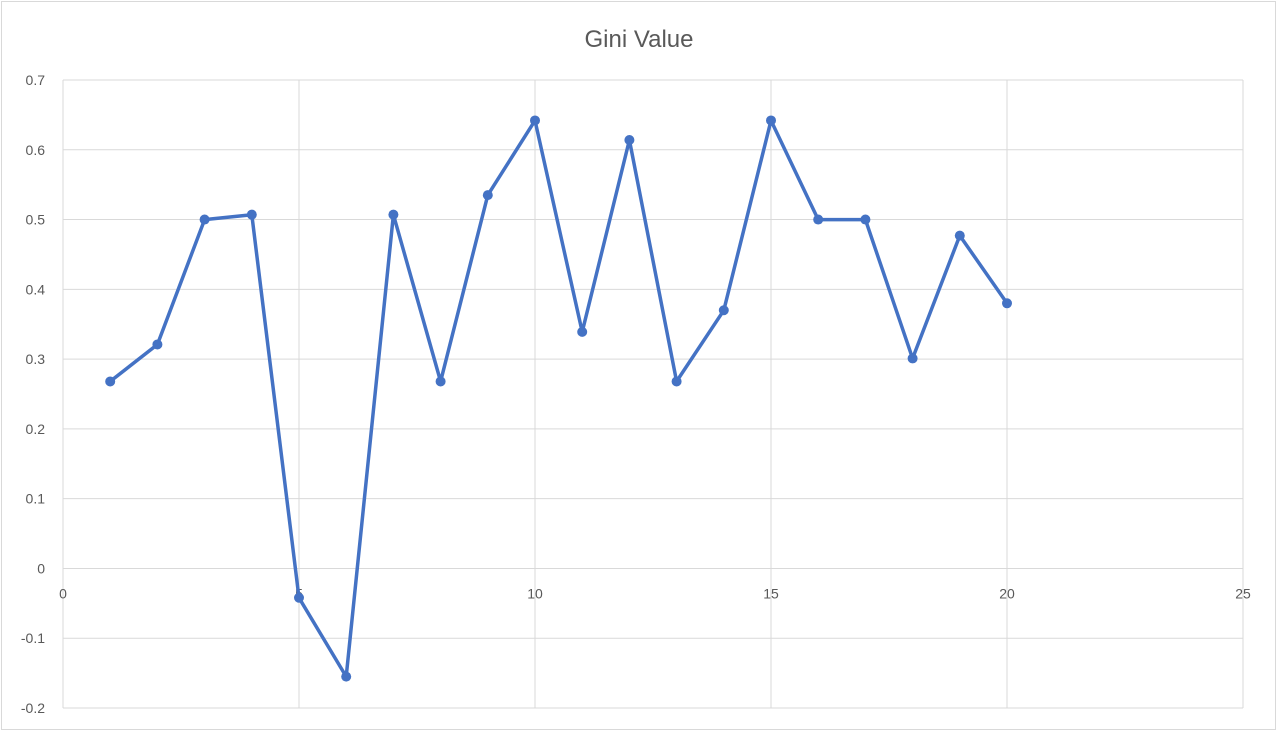 The width and height of the screenshot is (1279, 733). I want to click on y-tick-label: 0.7, so click(36, 80).